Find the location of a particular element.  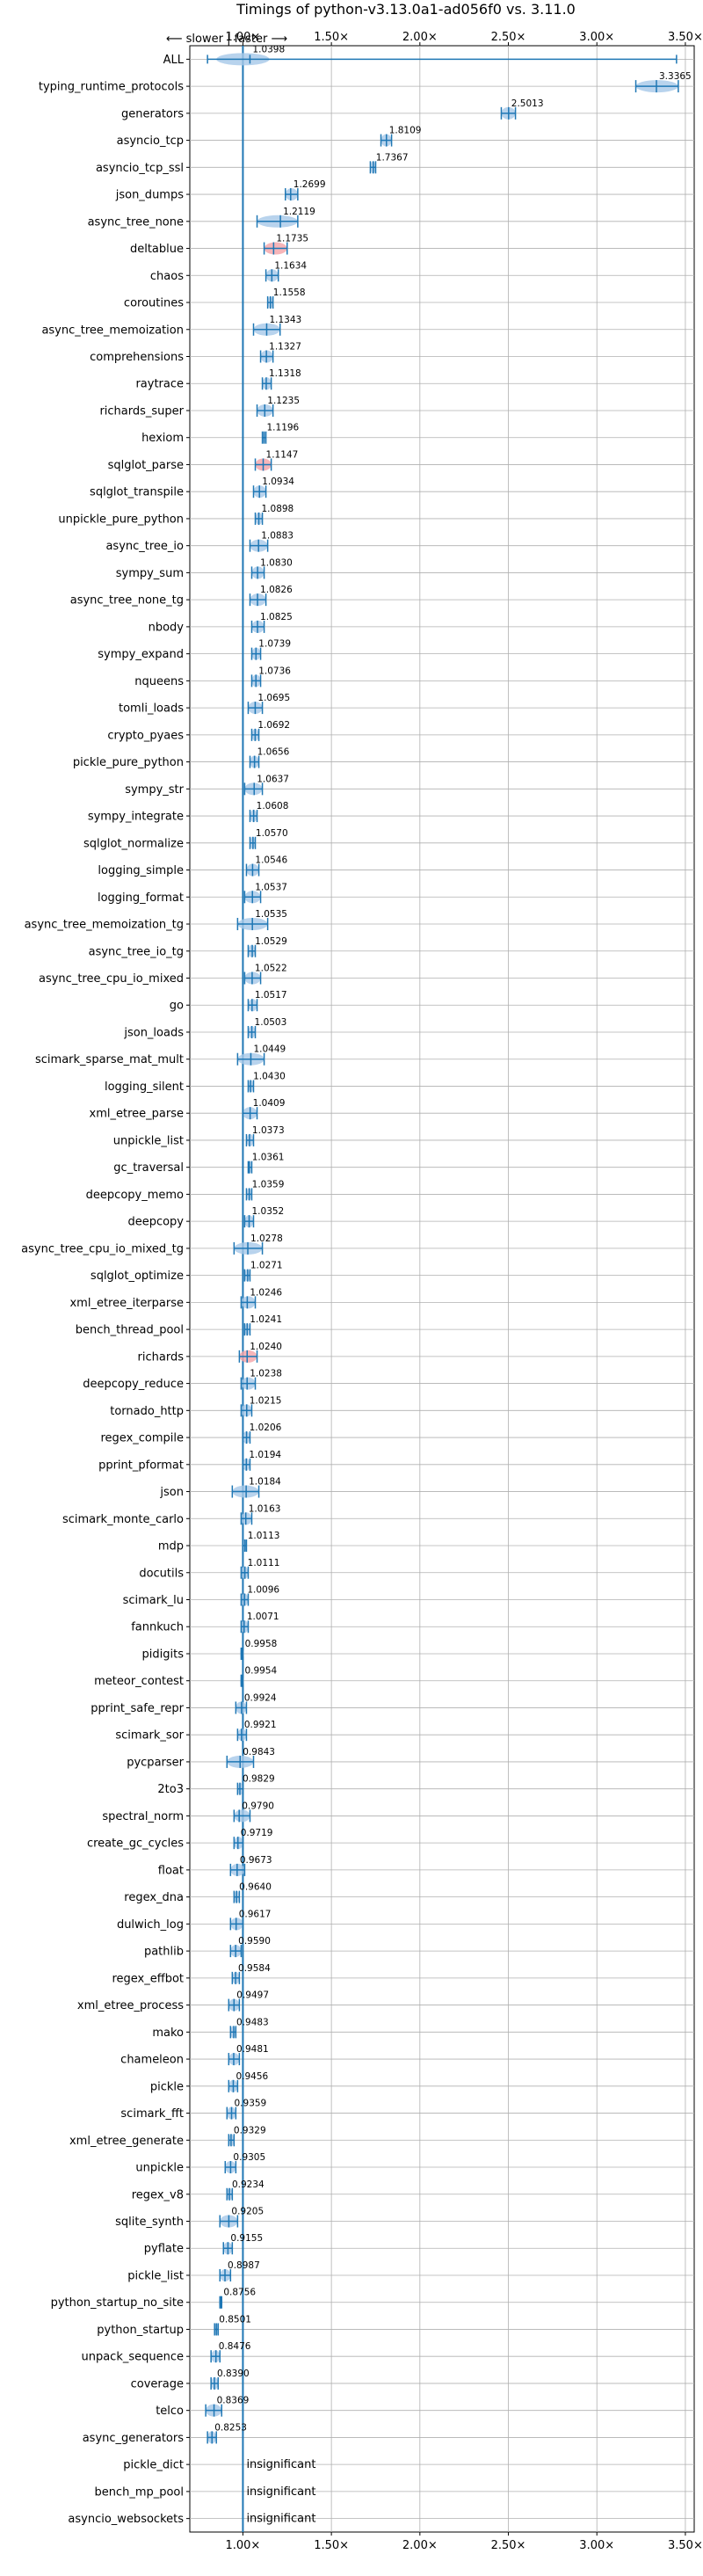

x-tick-label-bottom: 3.50× is located at coordinates (685, 2545).